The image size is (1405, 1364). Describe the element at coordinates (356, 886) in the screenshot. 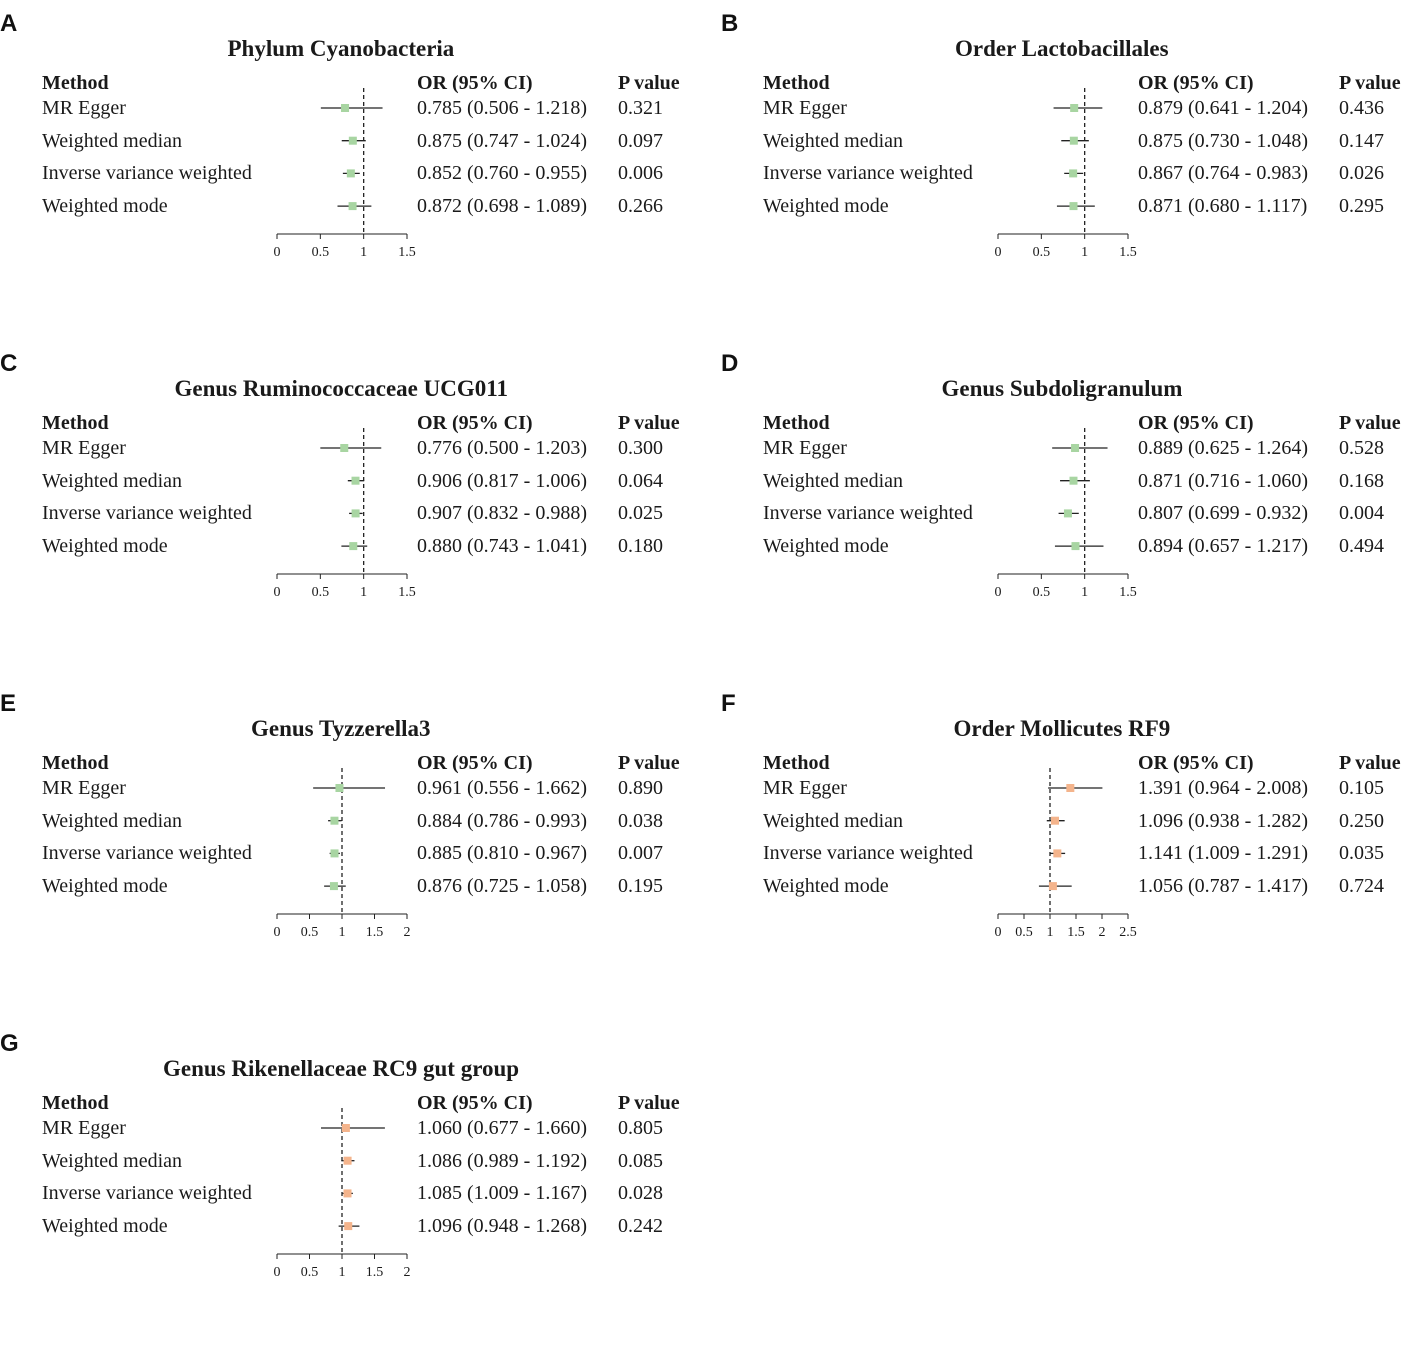

I see `table-row: Weighted mode 0.876 (0.725 - 1.058) 0.195` at that location.